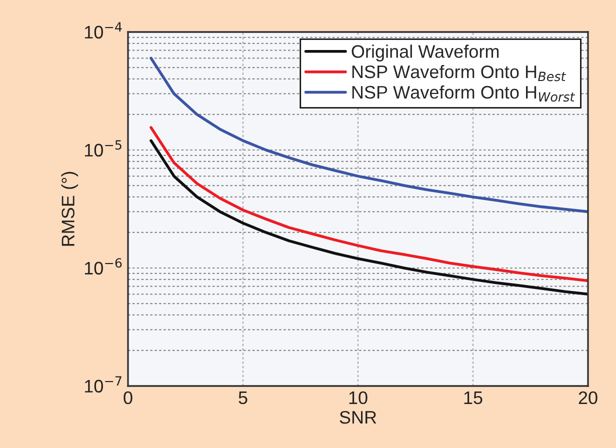 This screenshot has height=448, width=616. What do you see at coordinates (103, 148) in the screenshot?
I see `y-tick-label: 10$^{−5}$` at bounding box center [103, 148].